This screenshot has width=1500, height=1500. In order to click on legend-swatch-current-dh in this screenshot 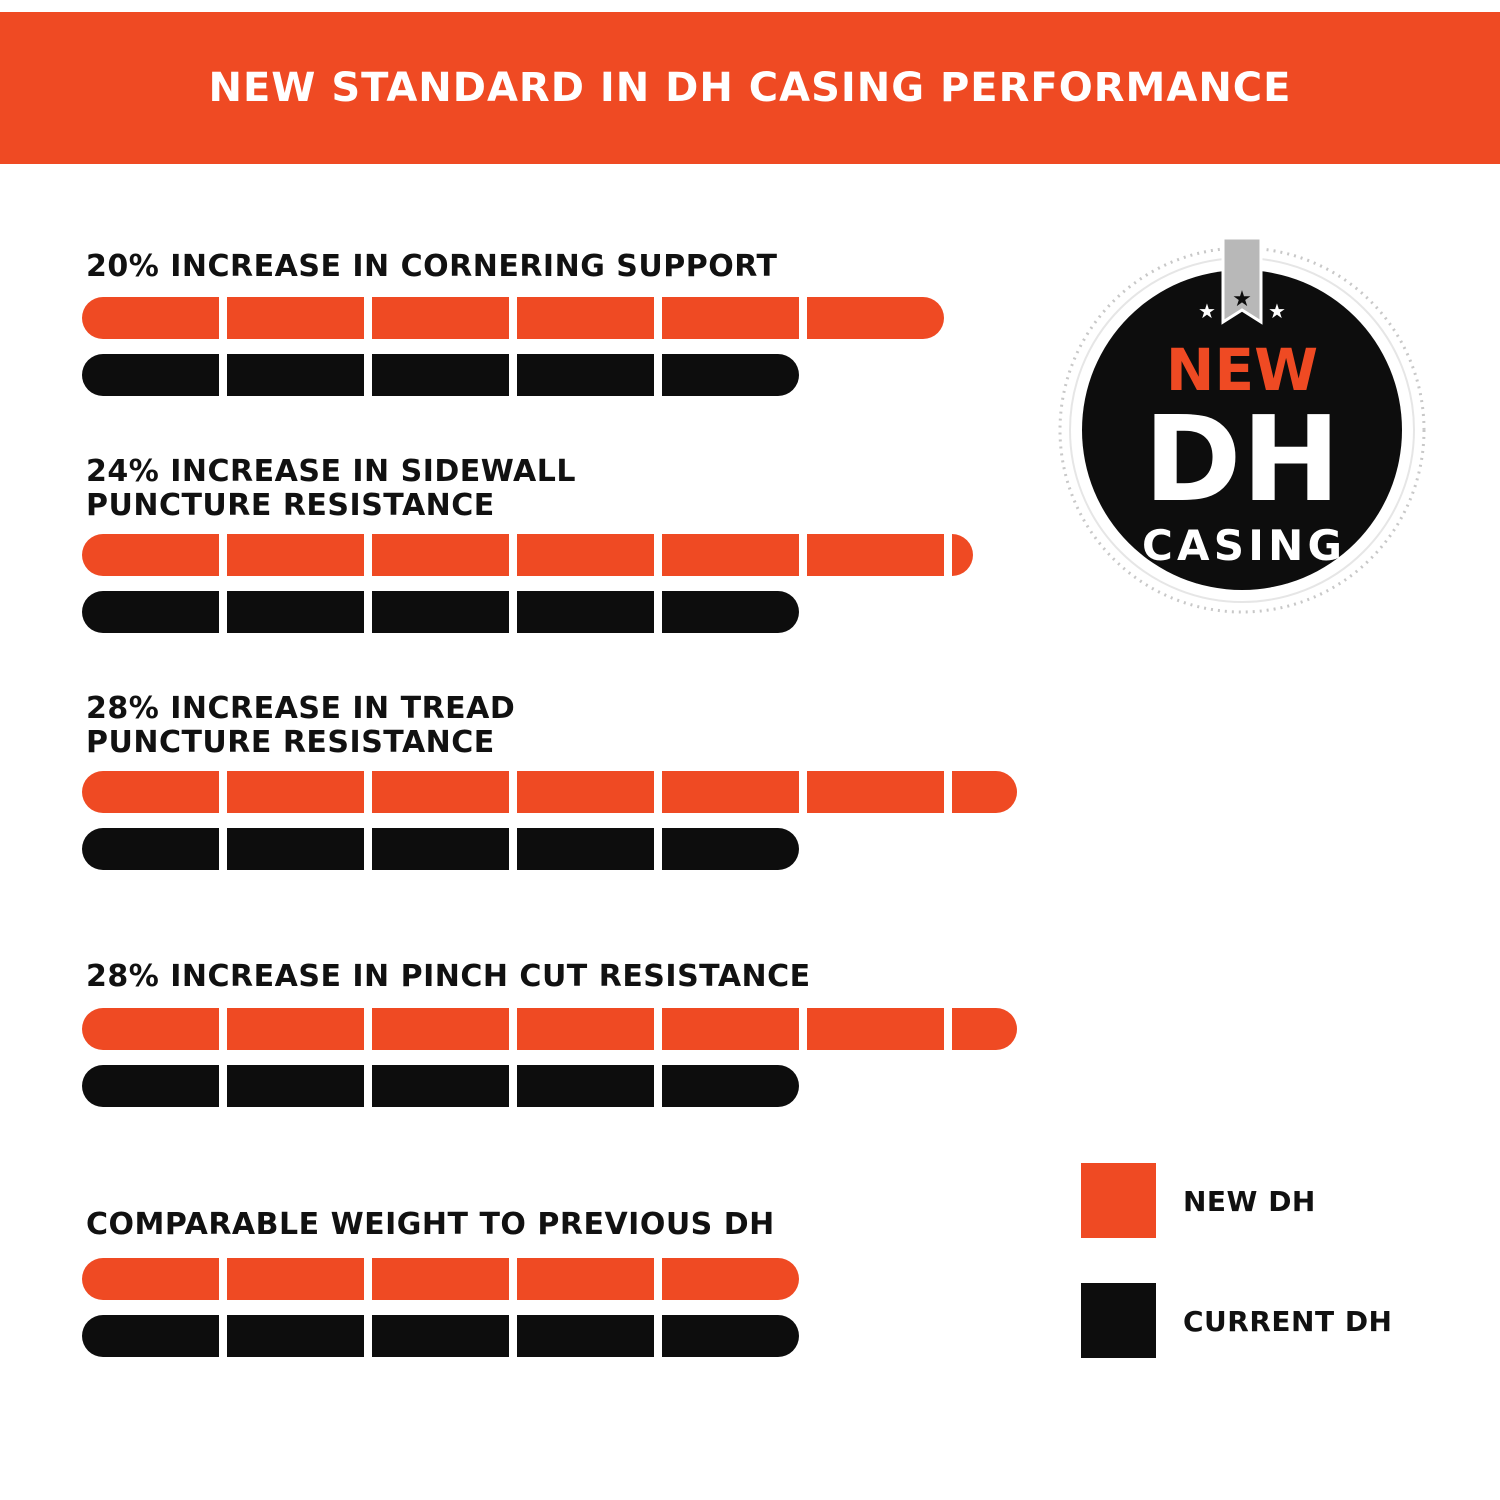, I will do `click(1118, 1320)`.